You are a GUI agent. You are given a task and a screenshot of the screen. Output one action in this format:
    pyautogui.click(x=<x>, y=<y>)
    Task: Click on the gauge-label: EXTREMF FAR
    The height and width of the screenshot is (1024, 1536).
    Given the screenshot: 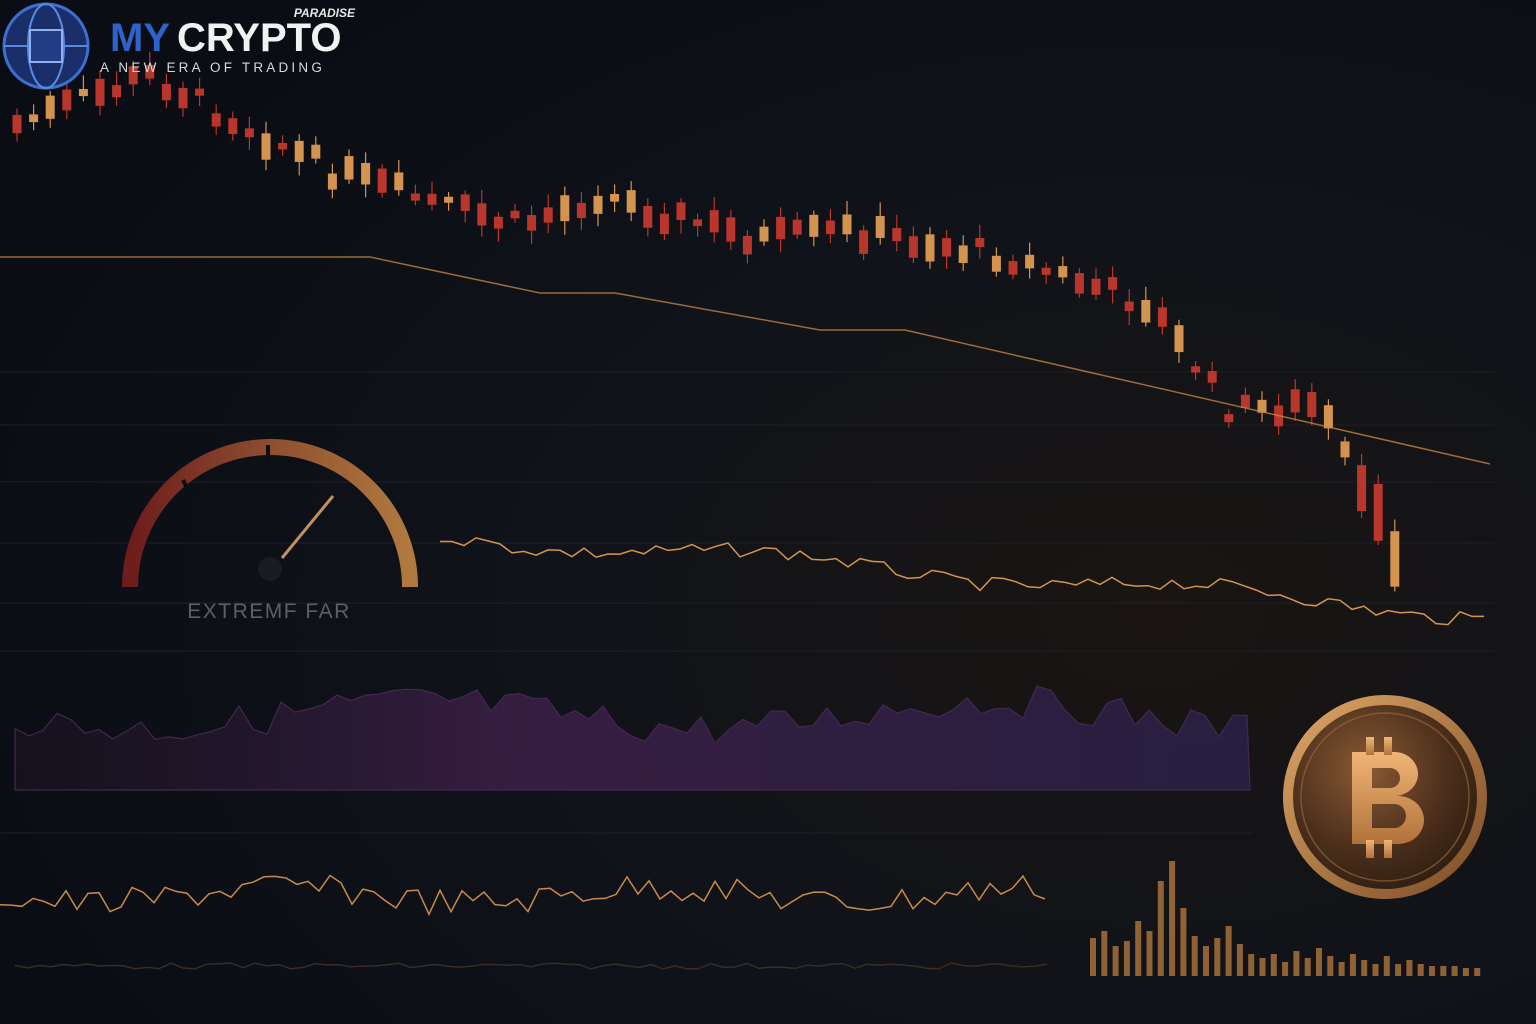 What is the action you would take?
    pyautogui.click(x=269, y=611)
    